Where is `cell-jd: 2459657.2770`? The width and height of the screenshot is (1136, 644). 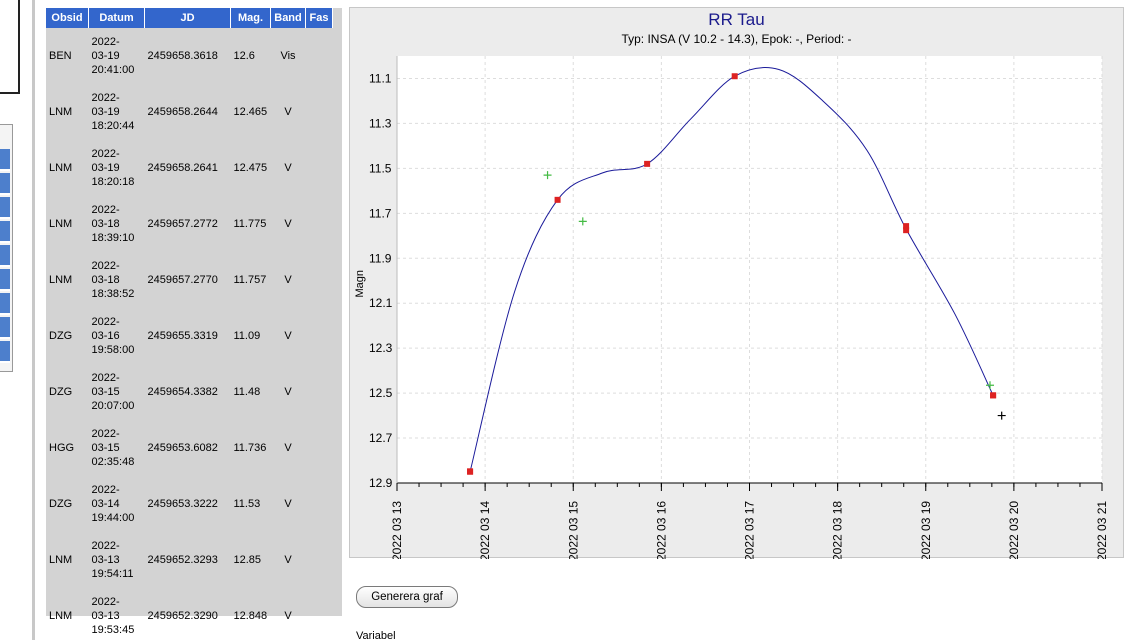
cell-jd: 2459657.2770 is located at coordinates (182, 280).